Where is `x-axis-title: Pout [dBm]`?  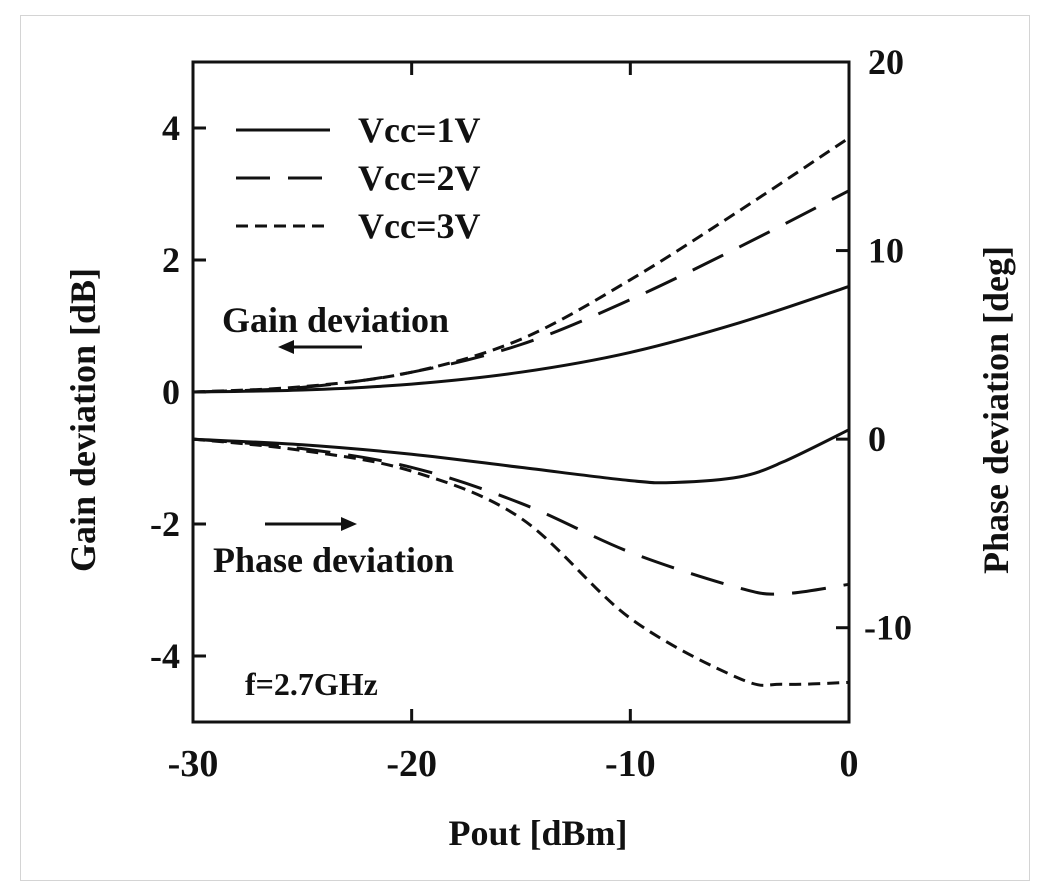 x-axis-title: Pout [dBm] is located at coordinates (538, 833).